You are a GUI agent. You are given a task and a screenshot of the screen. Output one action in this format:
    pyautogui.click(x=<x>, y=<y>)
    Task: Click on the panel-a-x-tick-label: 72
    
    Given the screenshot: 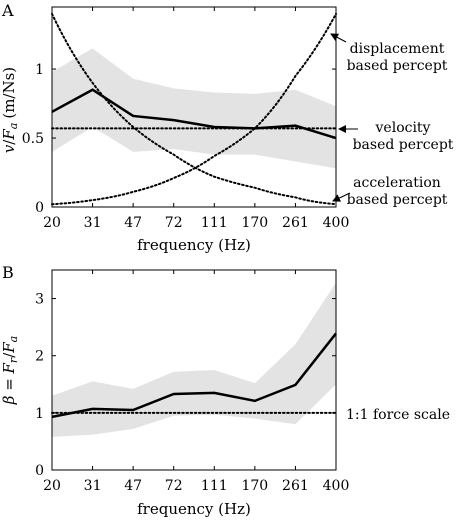 What is the action you would take?
    pyautogui.click(x=174, y=223)
    